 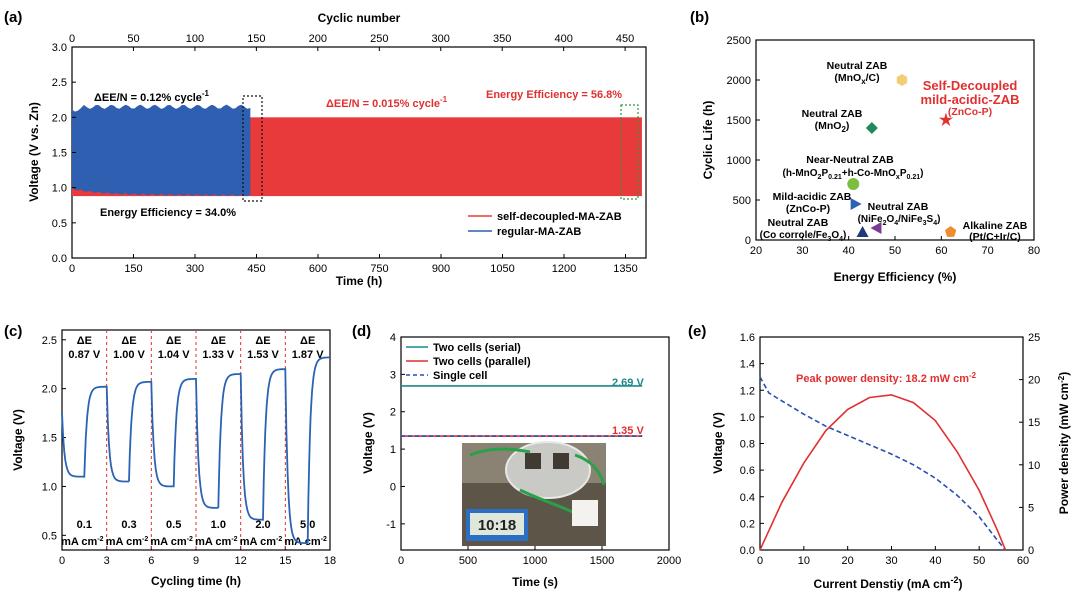 I want to click on peak-power-label: Peak power density: 18.2 mW cm-2, so click(x=886, y=378).